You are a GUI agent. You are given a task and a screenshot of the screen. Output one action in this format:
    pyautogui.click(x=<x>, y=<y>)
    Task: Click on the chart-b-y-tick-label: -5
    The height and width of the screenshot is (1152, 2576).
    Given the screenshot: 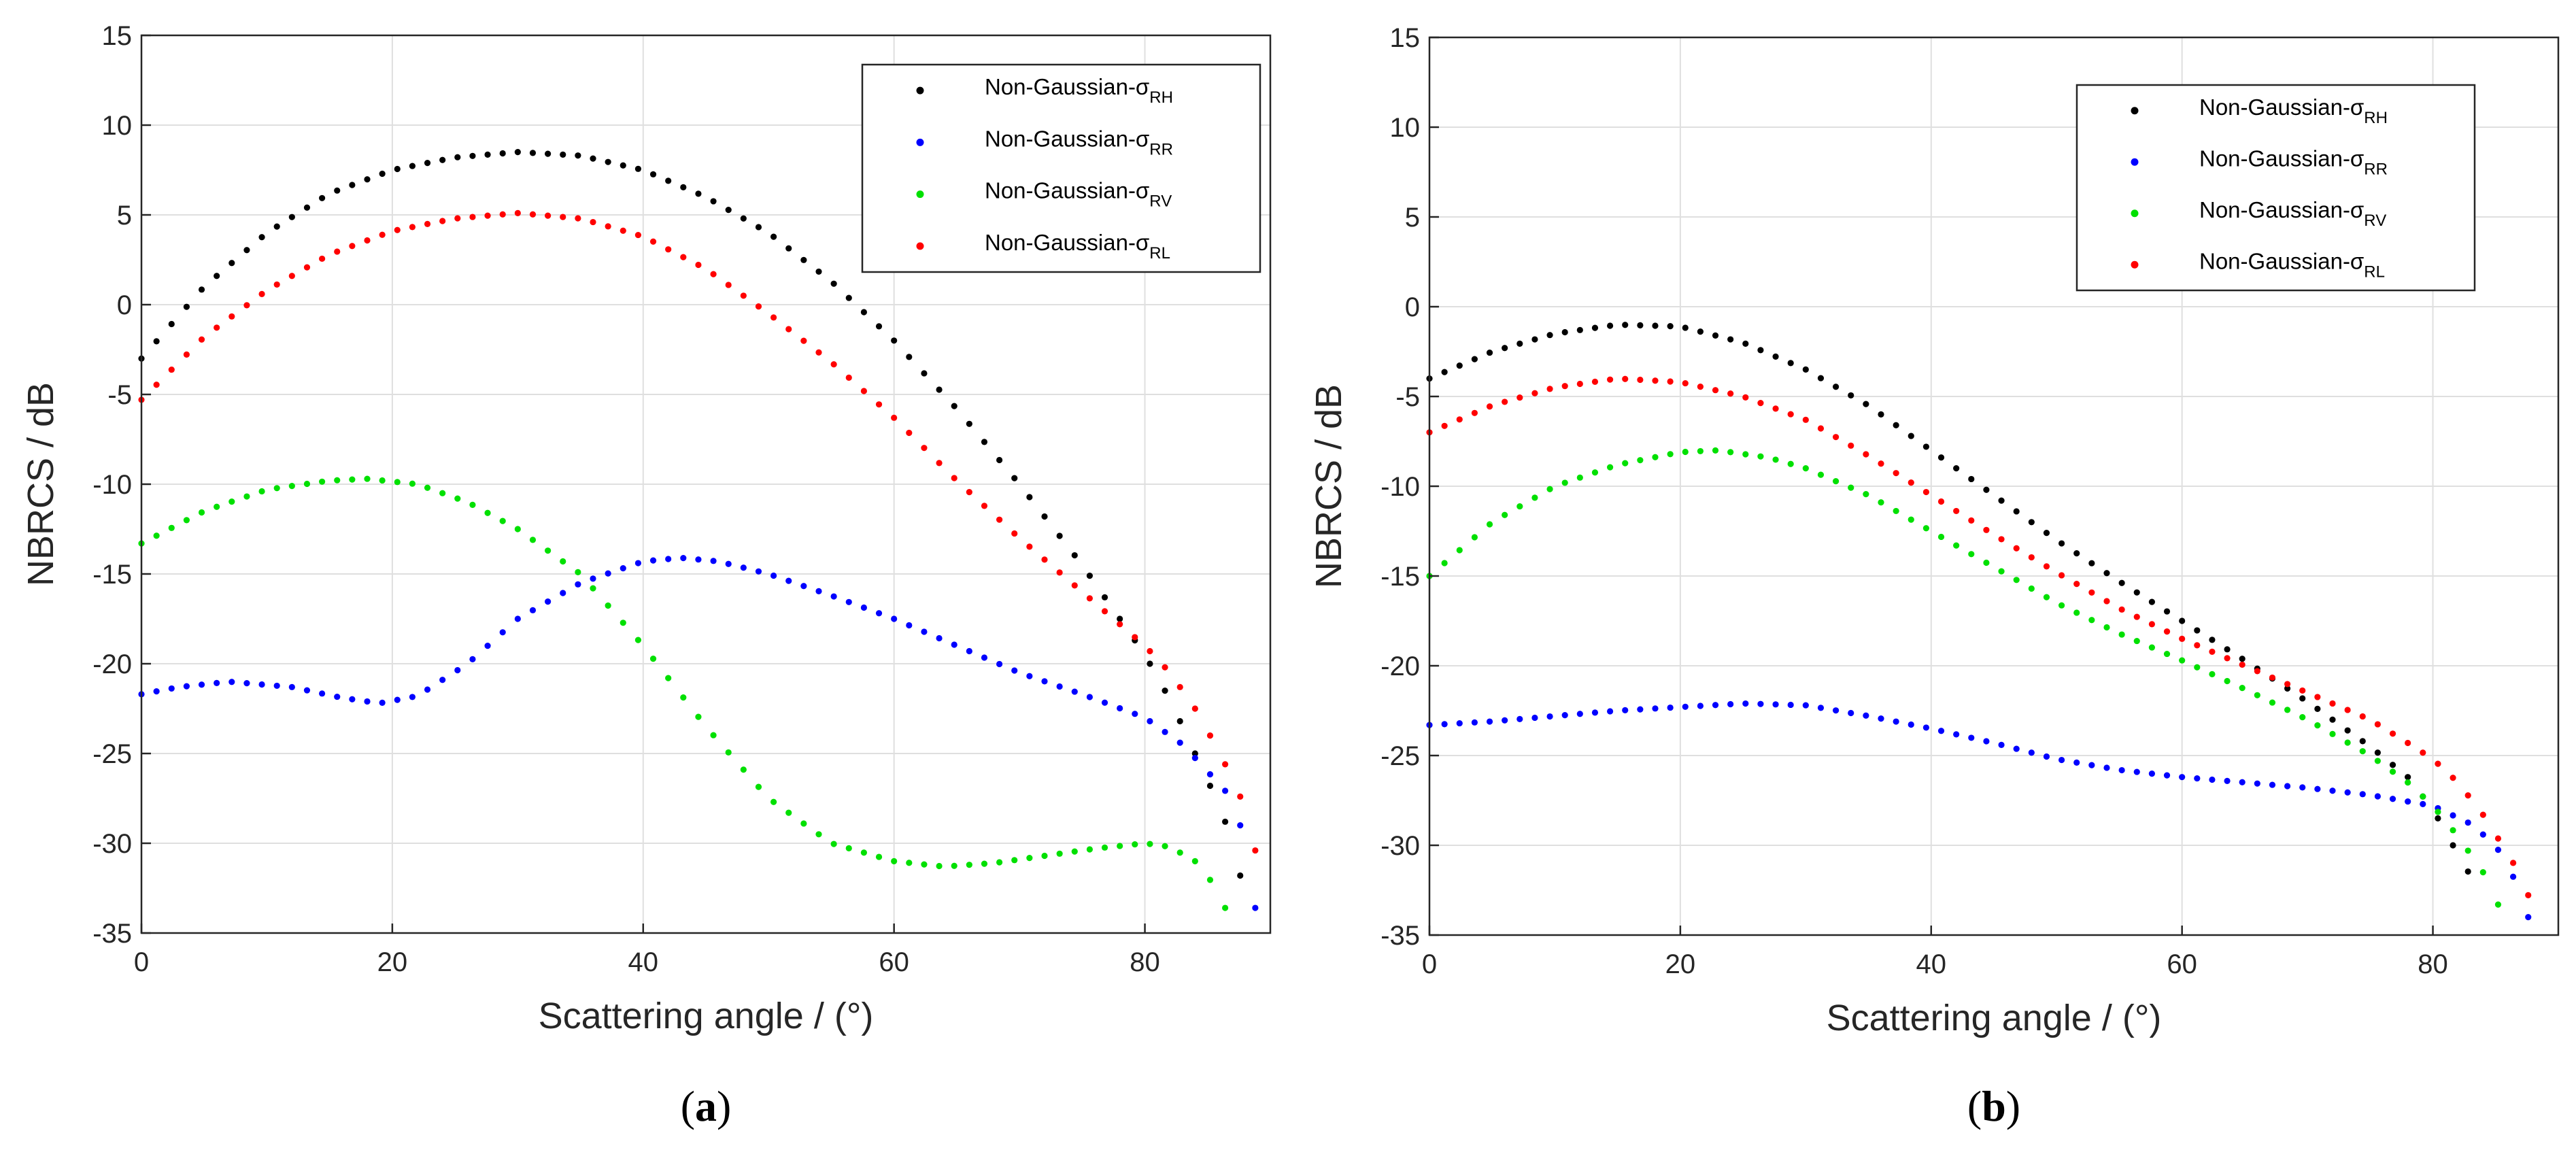 What is the action you would take?
    pyautogui.click(x=1407, y=397)
    